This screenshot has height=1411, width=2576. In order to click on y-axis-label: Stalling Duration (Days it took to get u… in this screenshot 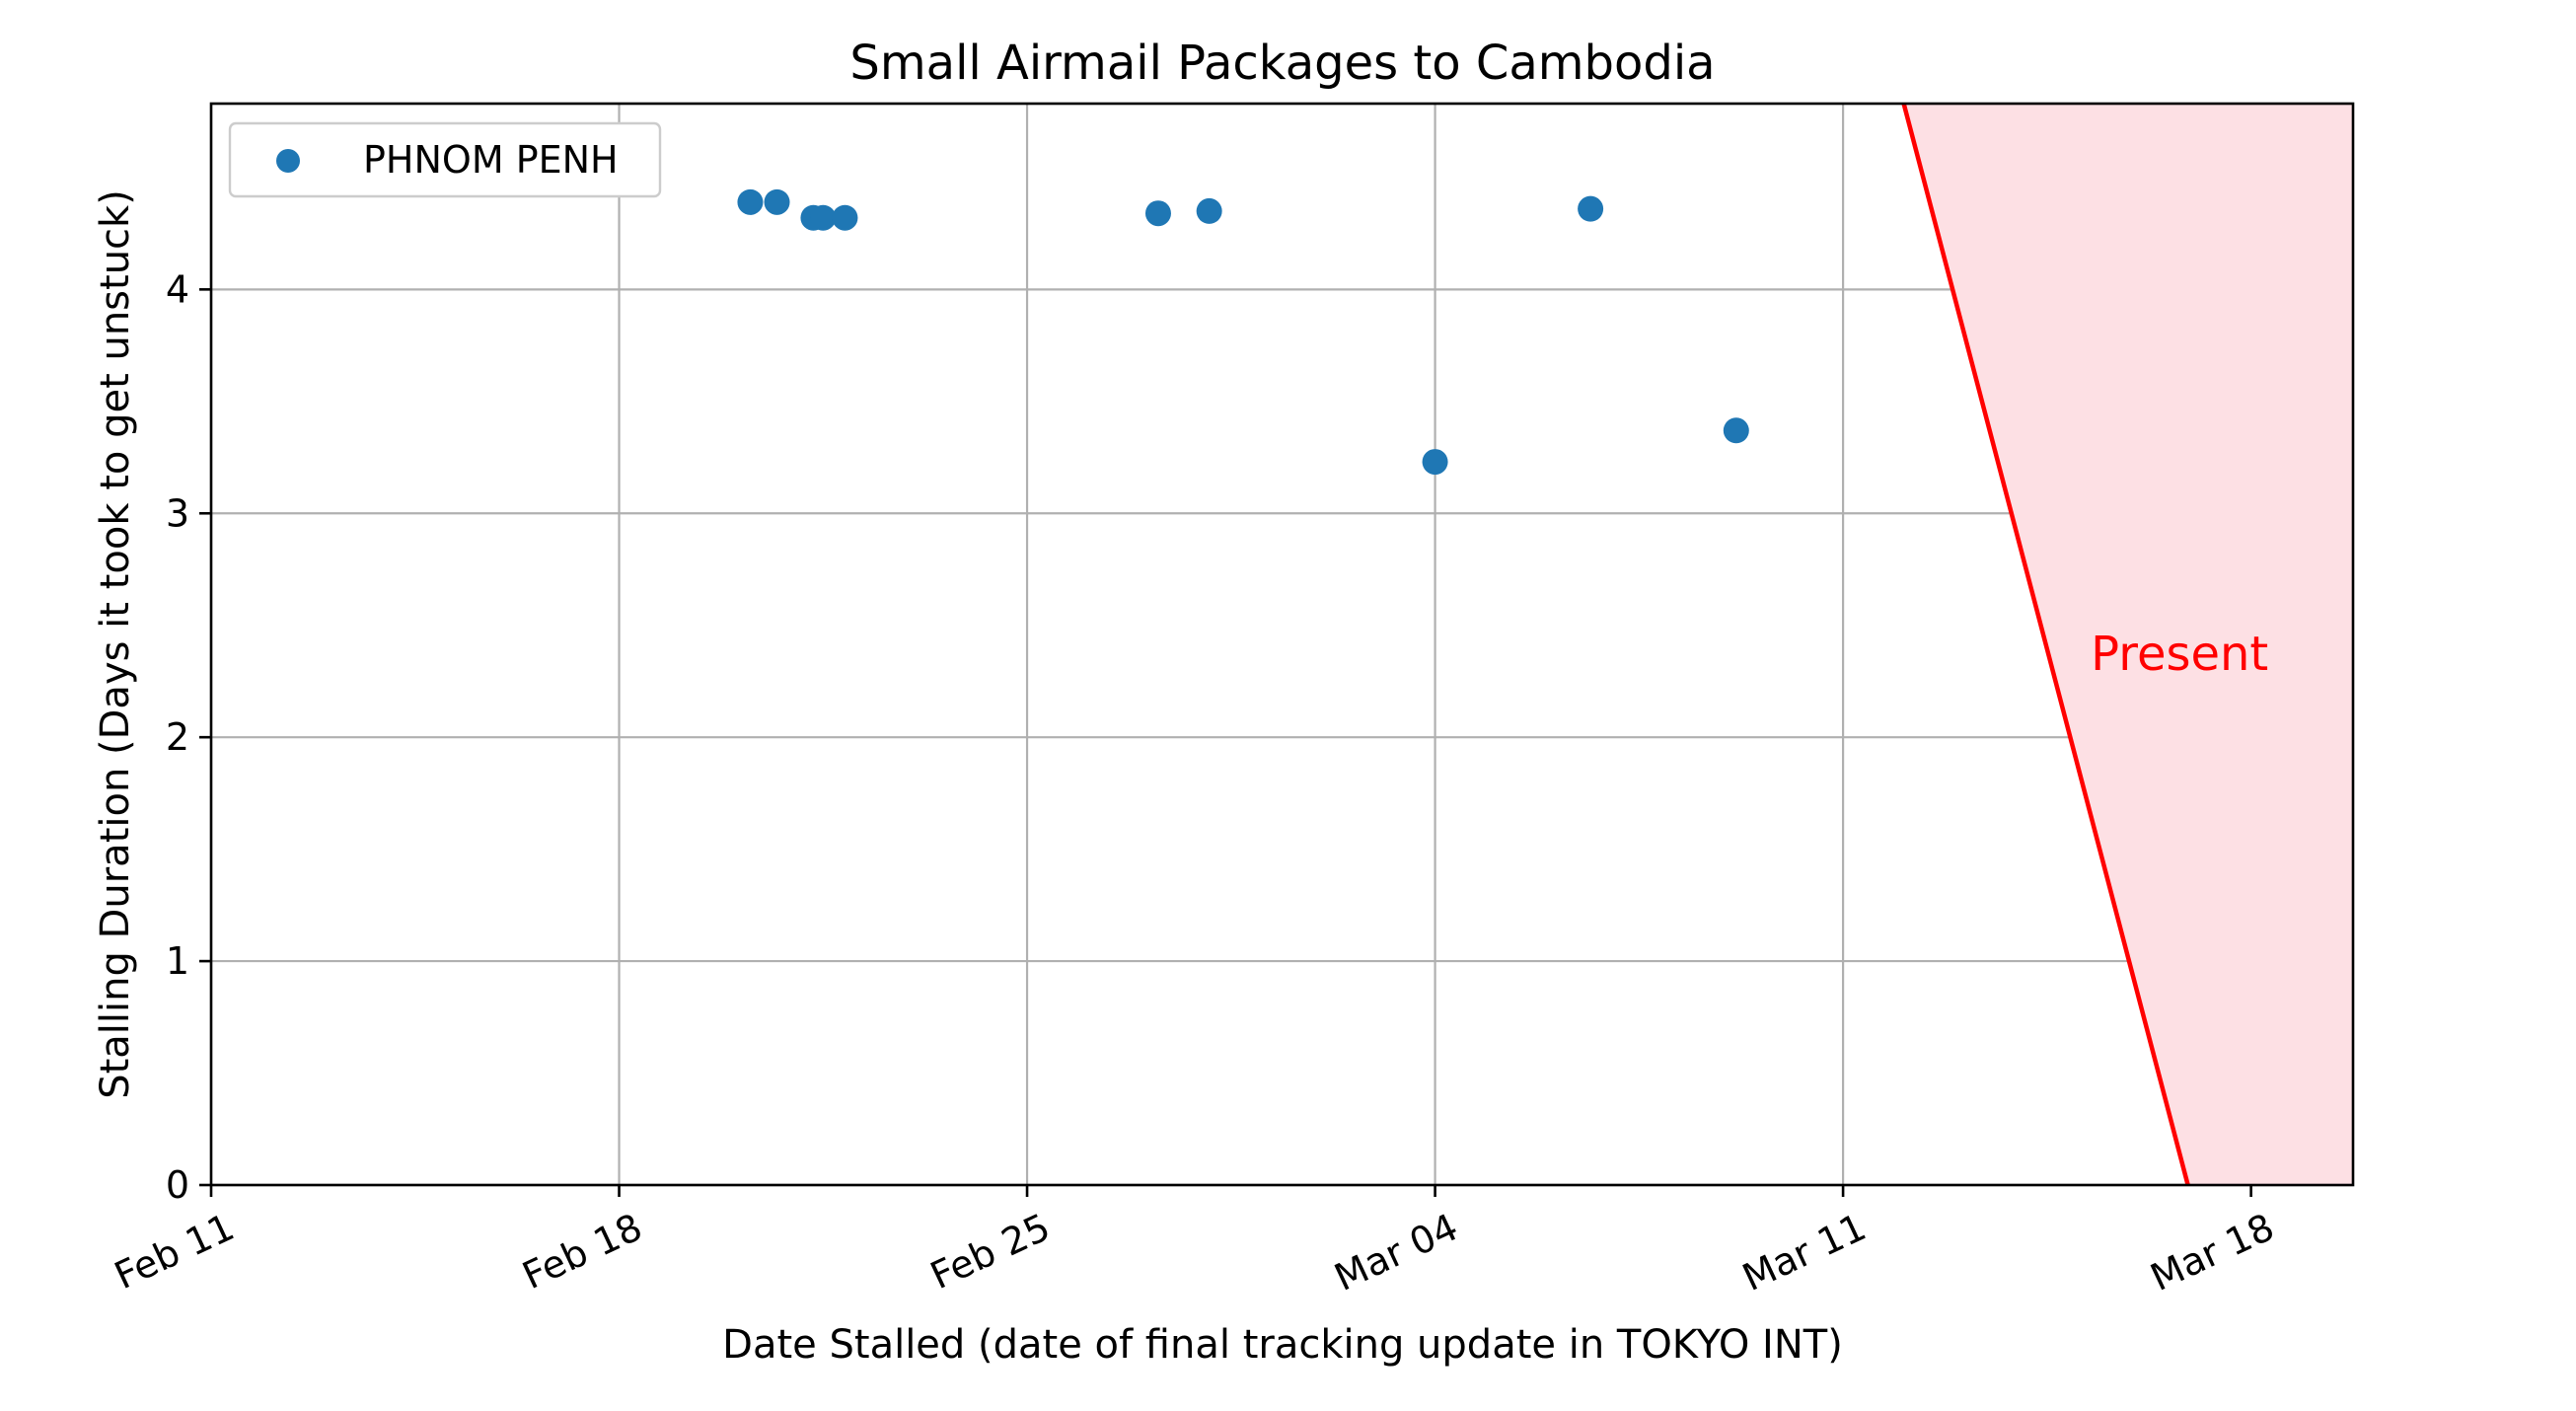, I will do `click(115, 644)`.